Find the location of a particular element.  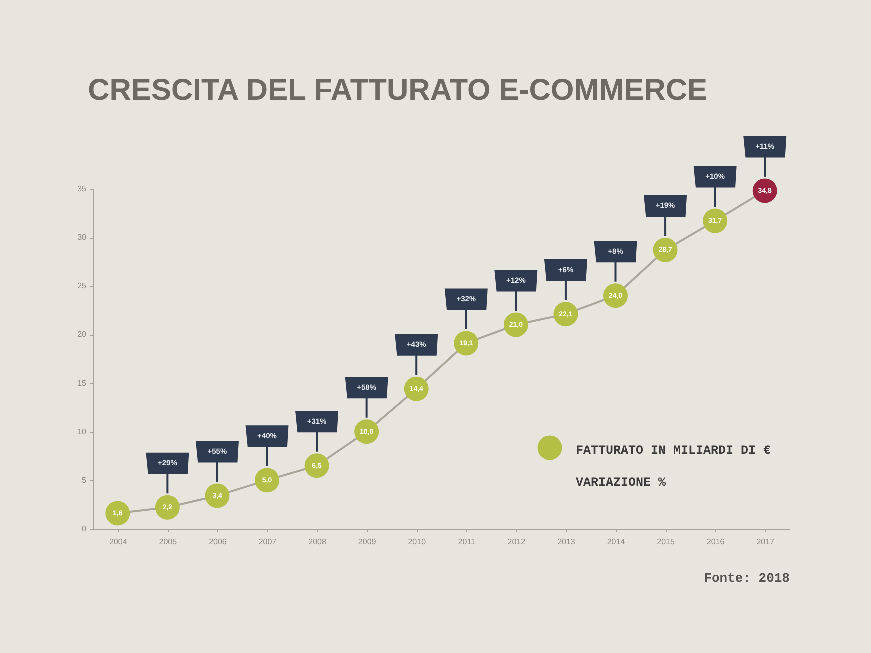

y-tick-label: 25 is located at coordinates (83, 286).